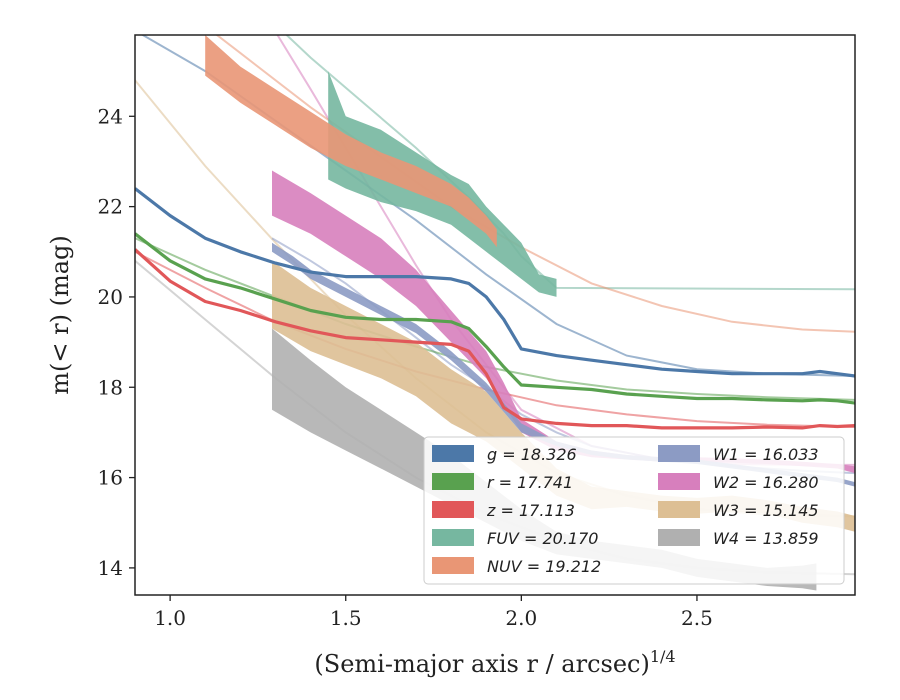  I want to click on legend-label-fuv: FUV = 20.170, so click(542, 538).